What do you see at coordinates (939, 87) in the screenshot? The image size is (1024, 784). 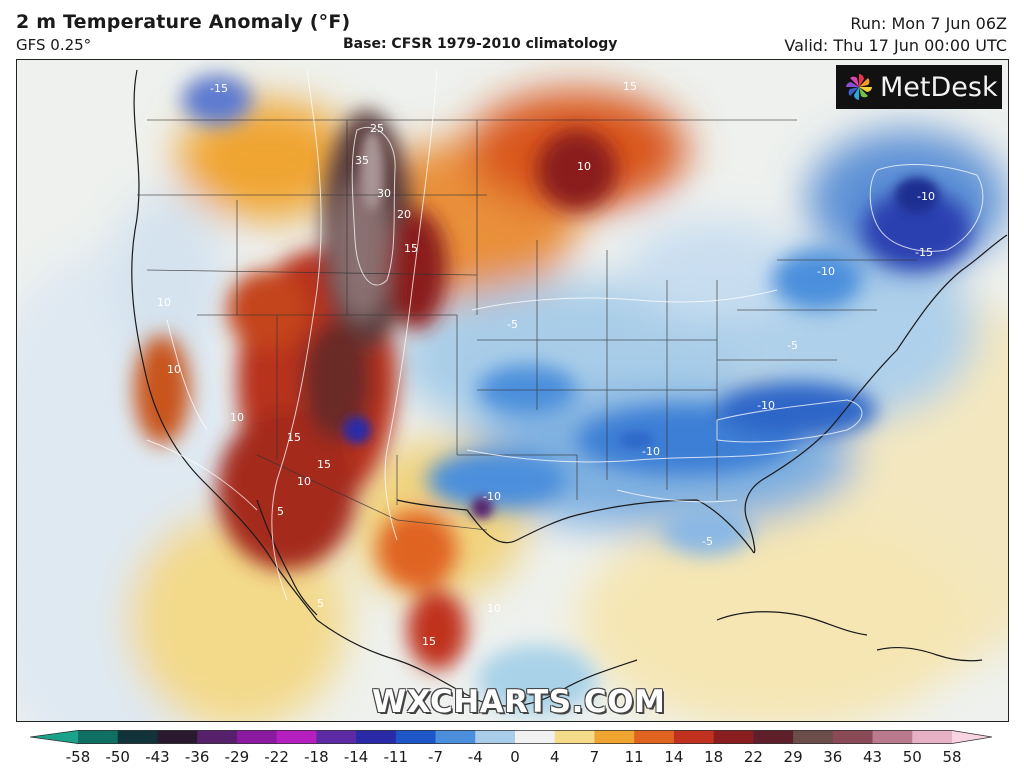 I see `logo-text: MetDesk` at bounding box center [939, 87].